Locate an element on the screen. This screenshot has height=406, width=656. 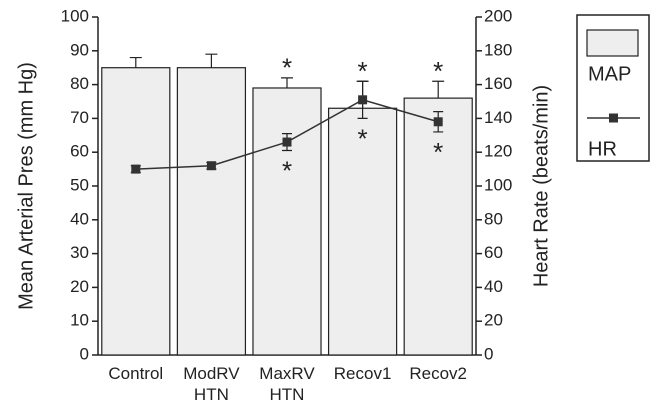
y-tick-label: 80 is located at coordinates (79, 83).